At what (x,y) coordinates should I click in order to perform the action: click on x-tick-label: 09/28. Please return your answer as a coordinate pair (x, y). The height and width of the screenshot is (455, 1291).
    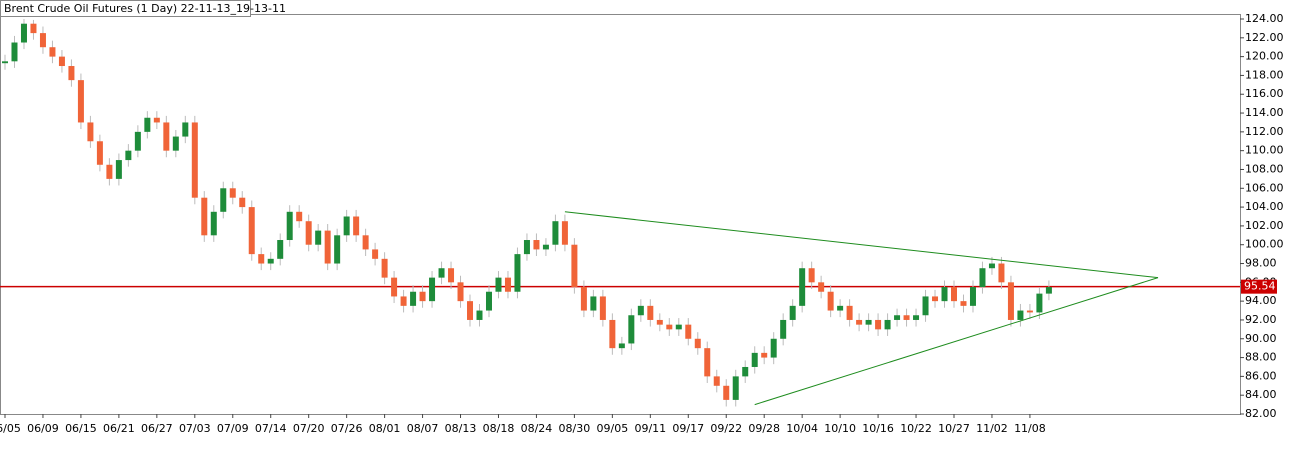
    Looking at the image, I should click on (764, 428).